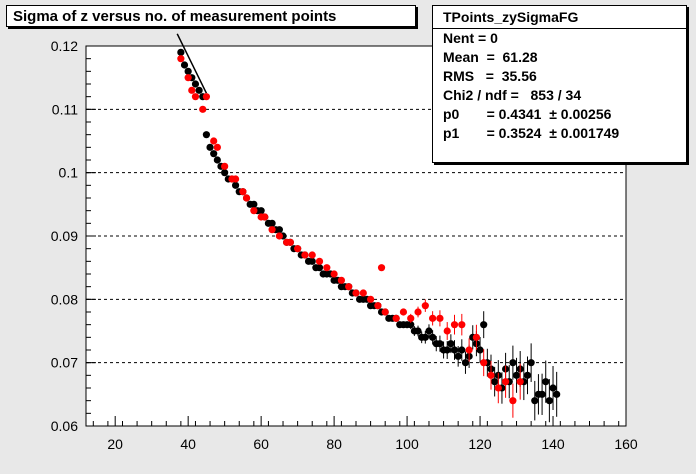  I want to click on x-tick-label: 100, so click(407, 444).